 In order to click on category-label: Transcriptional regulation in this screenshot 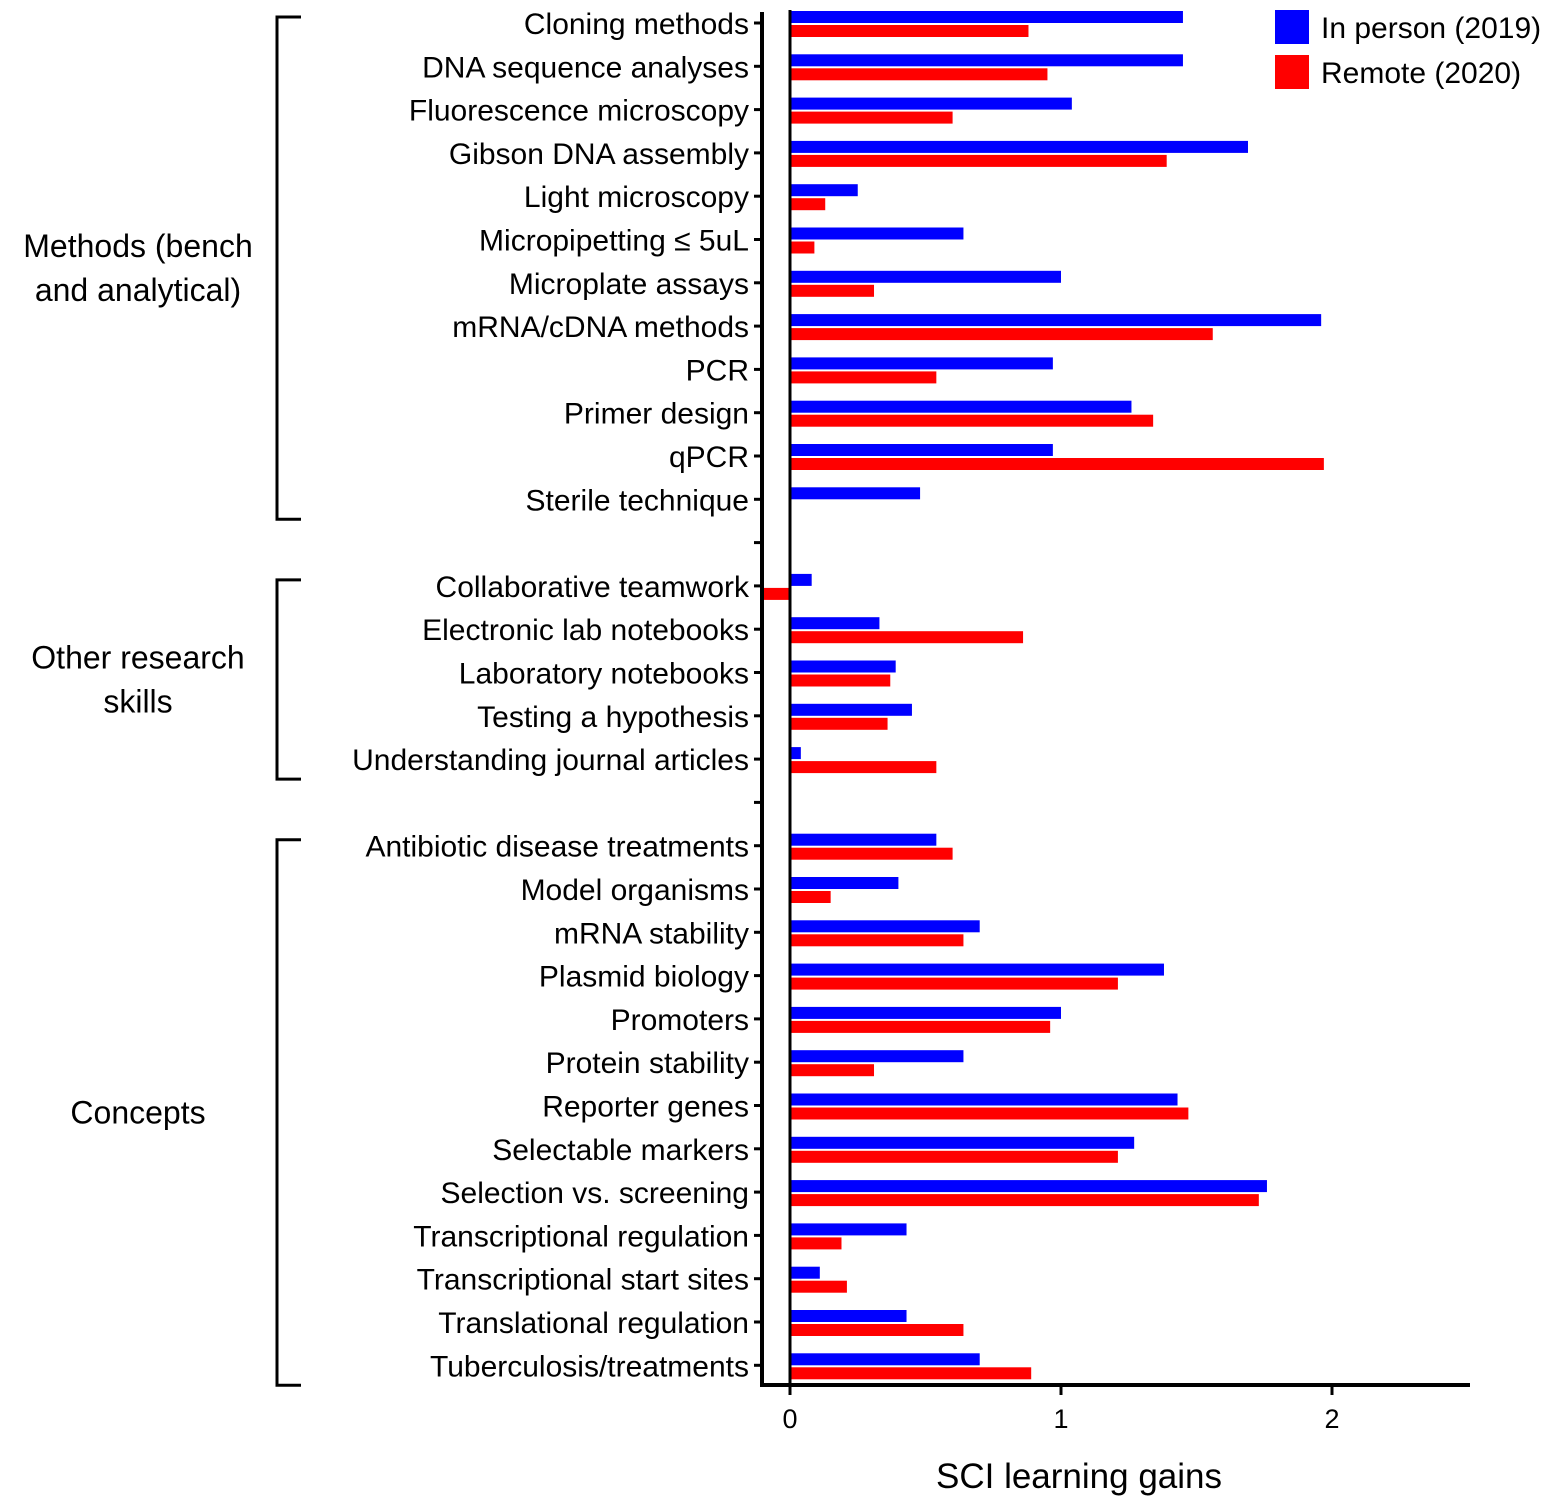, I will do `click(581, 1236)`.